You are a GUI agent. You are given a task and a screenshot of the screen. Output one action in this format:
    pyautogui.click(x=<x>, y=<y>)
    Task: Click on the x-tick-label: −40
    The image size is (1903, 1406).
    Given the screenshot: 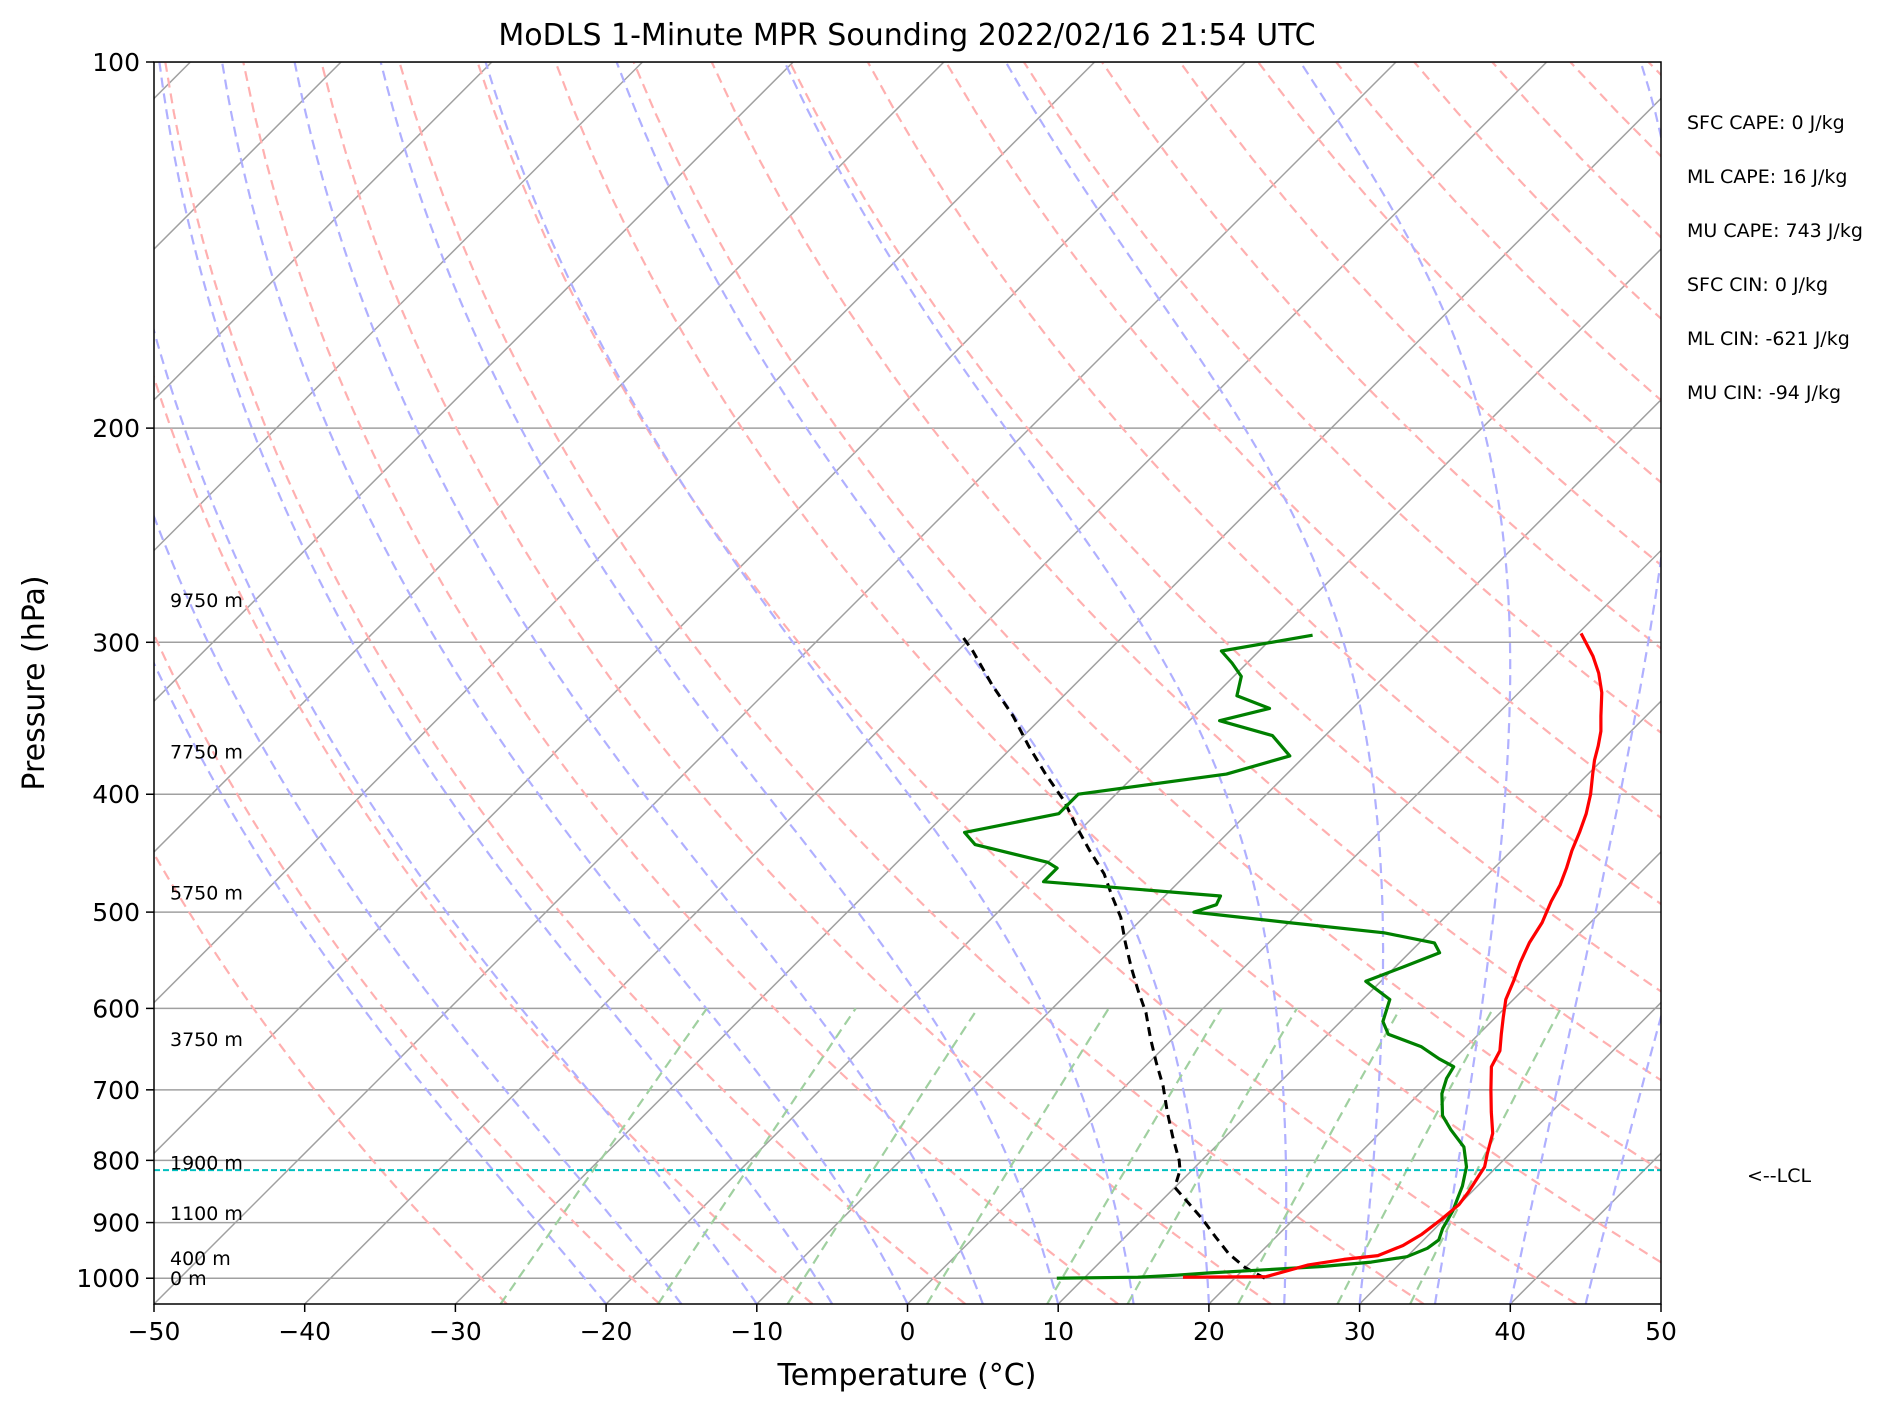 What is the action you would take?
    pyautogui.click(x=304, y=1331)
    